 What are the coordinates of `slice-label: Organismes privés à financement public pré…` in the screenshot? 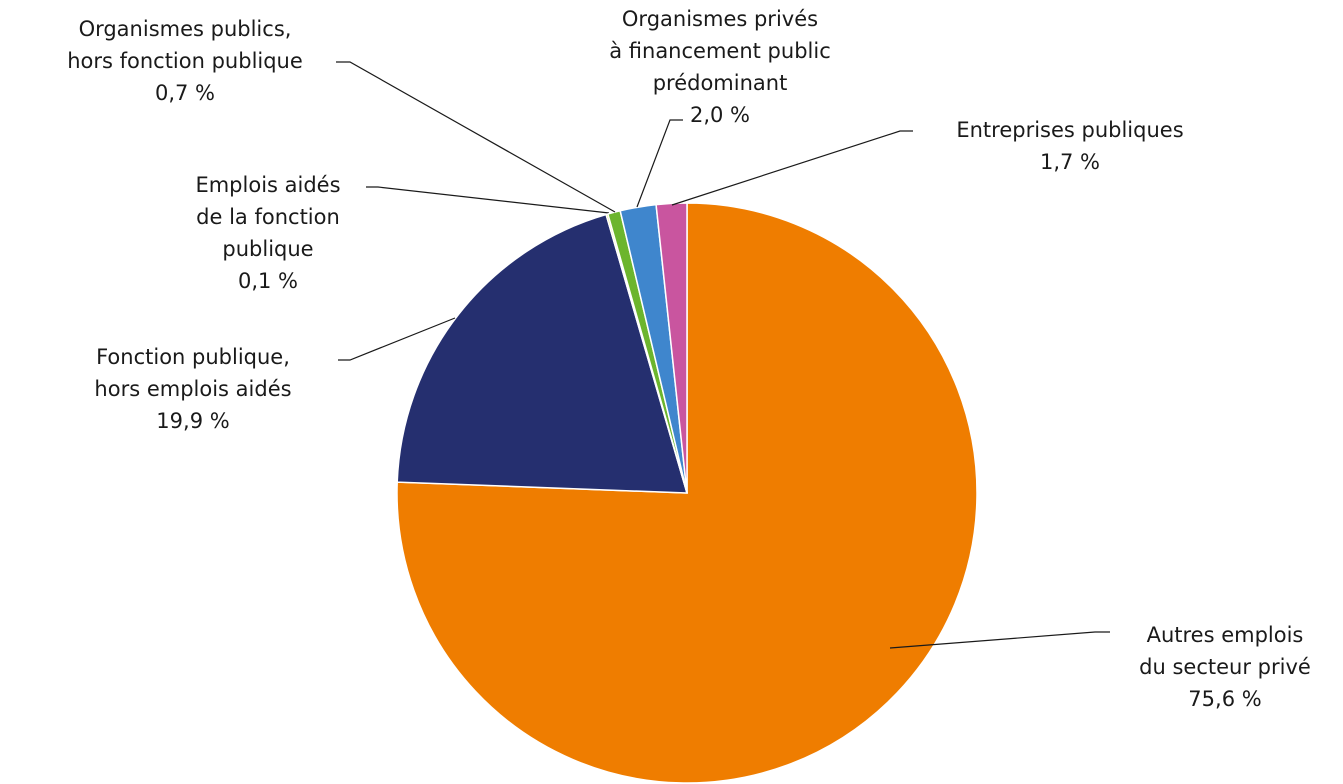 It's located at (720, 51).